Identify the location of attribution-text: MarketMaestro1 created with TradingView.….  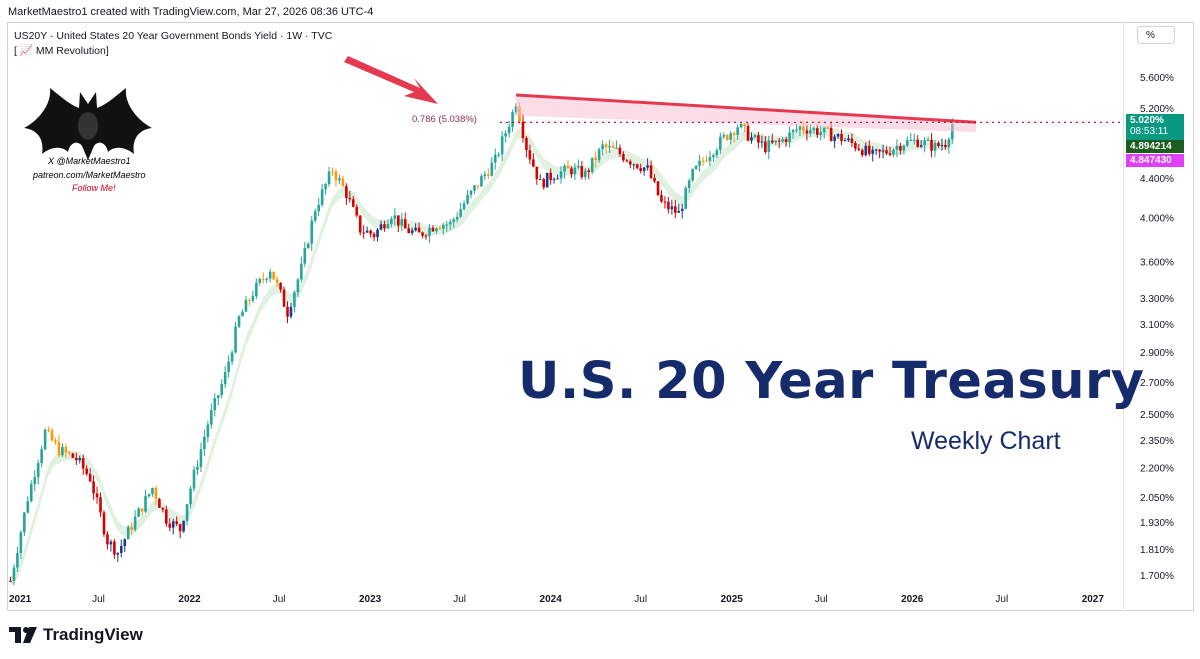
(191, 12).